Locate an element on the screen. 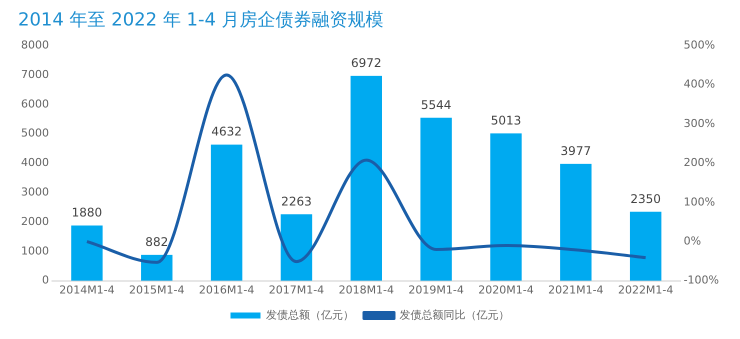 This screenshot has height=339, width=740. y2-tick-label: -100% is located at coordinates (702, 280).